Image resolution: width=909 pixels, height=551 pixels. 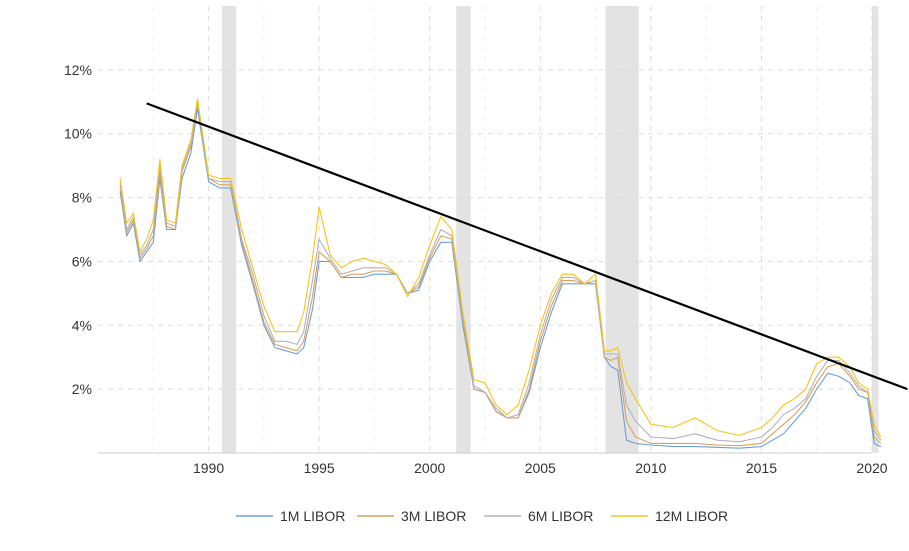 What do you see at coordinates (319, 468) in the screenshot?
I see `x-tick-label: 1995` at bounding box center [319, 468].